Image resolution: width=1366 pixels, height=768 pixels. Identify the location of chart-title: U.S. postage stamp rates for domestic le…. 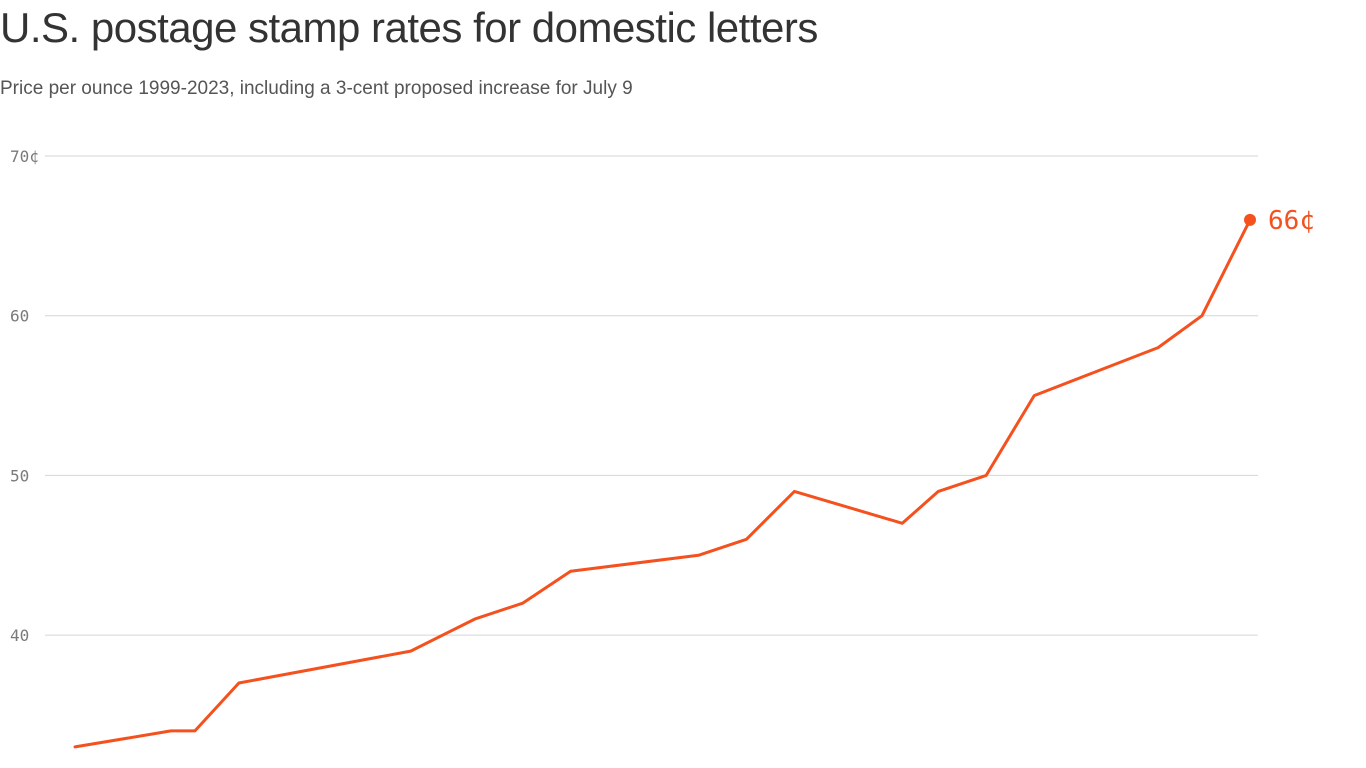
(409, 27).